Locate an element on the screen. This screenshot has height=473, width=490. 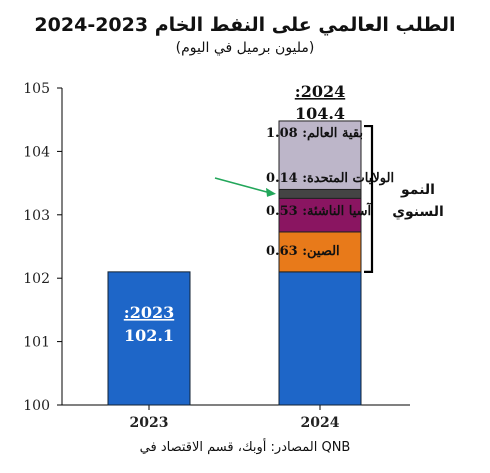
chart-subtitle: (مليون برميل في اليوم) is located at coordinates (245, 48).